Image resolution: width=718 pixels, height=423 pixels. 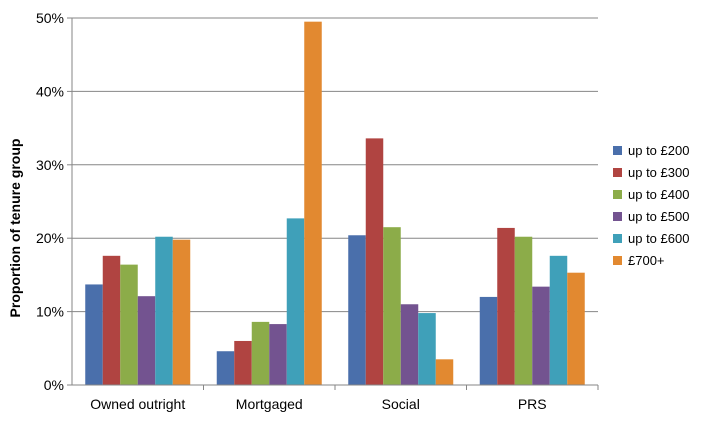 I want to click on legend-item: up to £300, so click(x=651, y=172).